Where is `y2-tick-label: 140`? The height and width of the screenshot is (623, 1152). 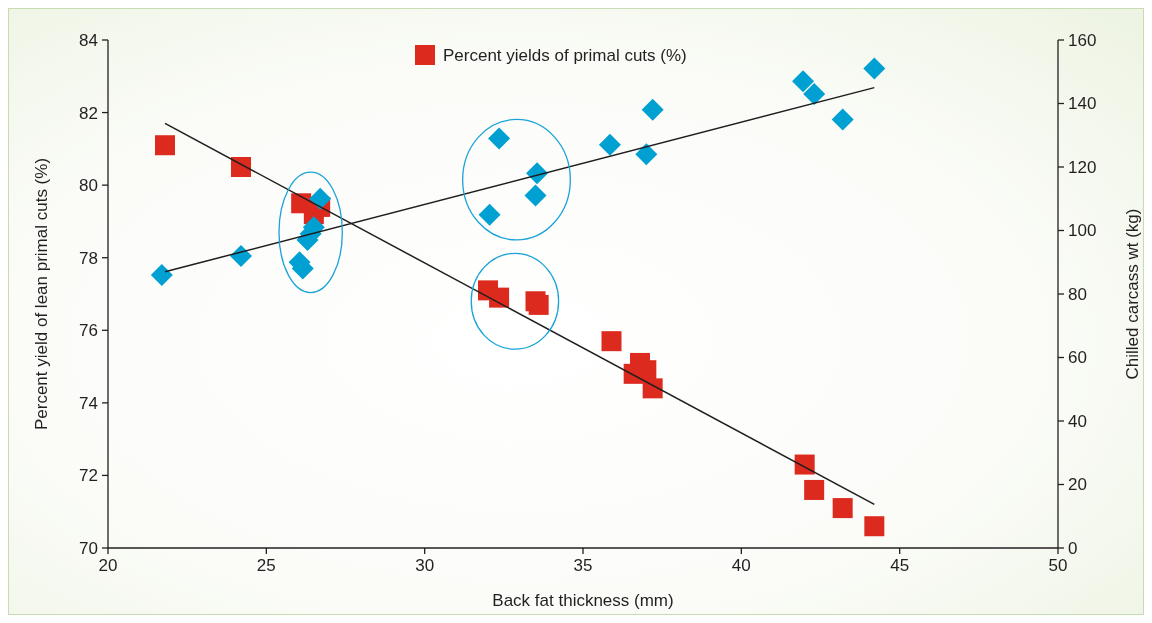 y2-tick-label: 140 is located at coordinates (1082, 104).